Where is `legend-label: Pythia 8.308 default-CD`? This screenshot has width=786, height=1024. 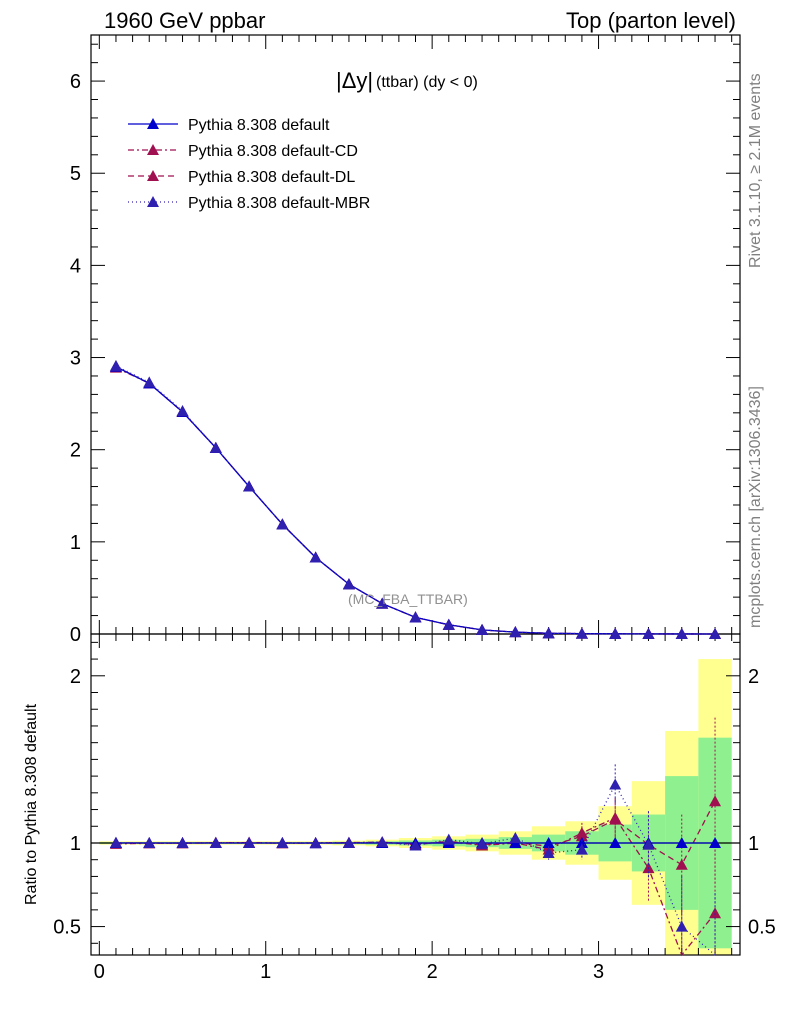
legend-label: Pythia 8.308 default-CD is located at coordinates (273, 151).